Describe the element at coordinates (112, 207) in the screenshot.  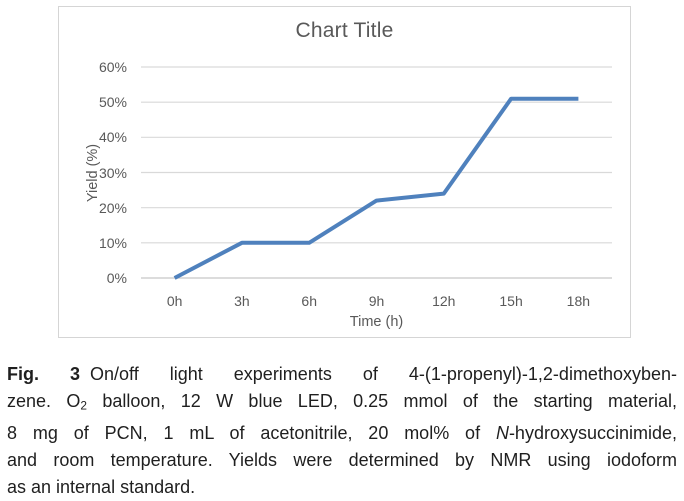
I see `y-tick-label: 20%` at that location.